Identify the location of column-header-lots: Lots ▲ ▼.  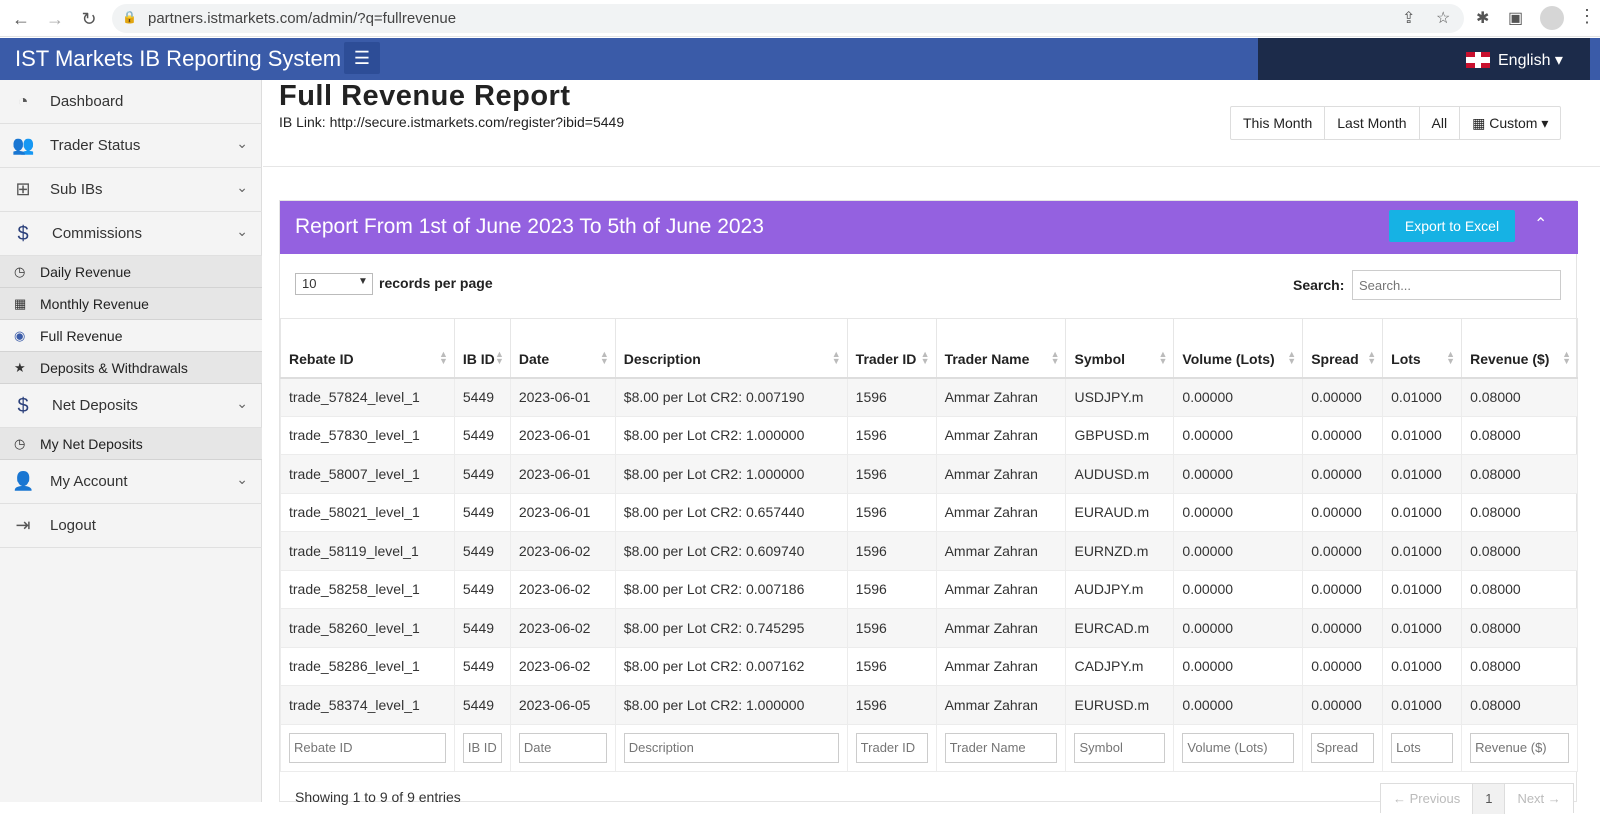
(1422, 348).